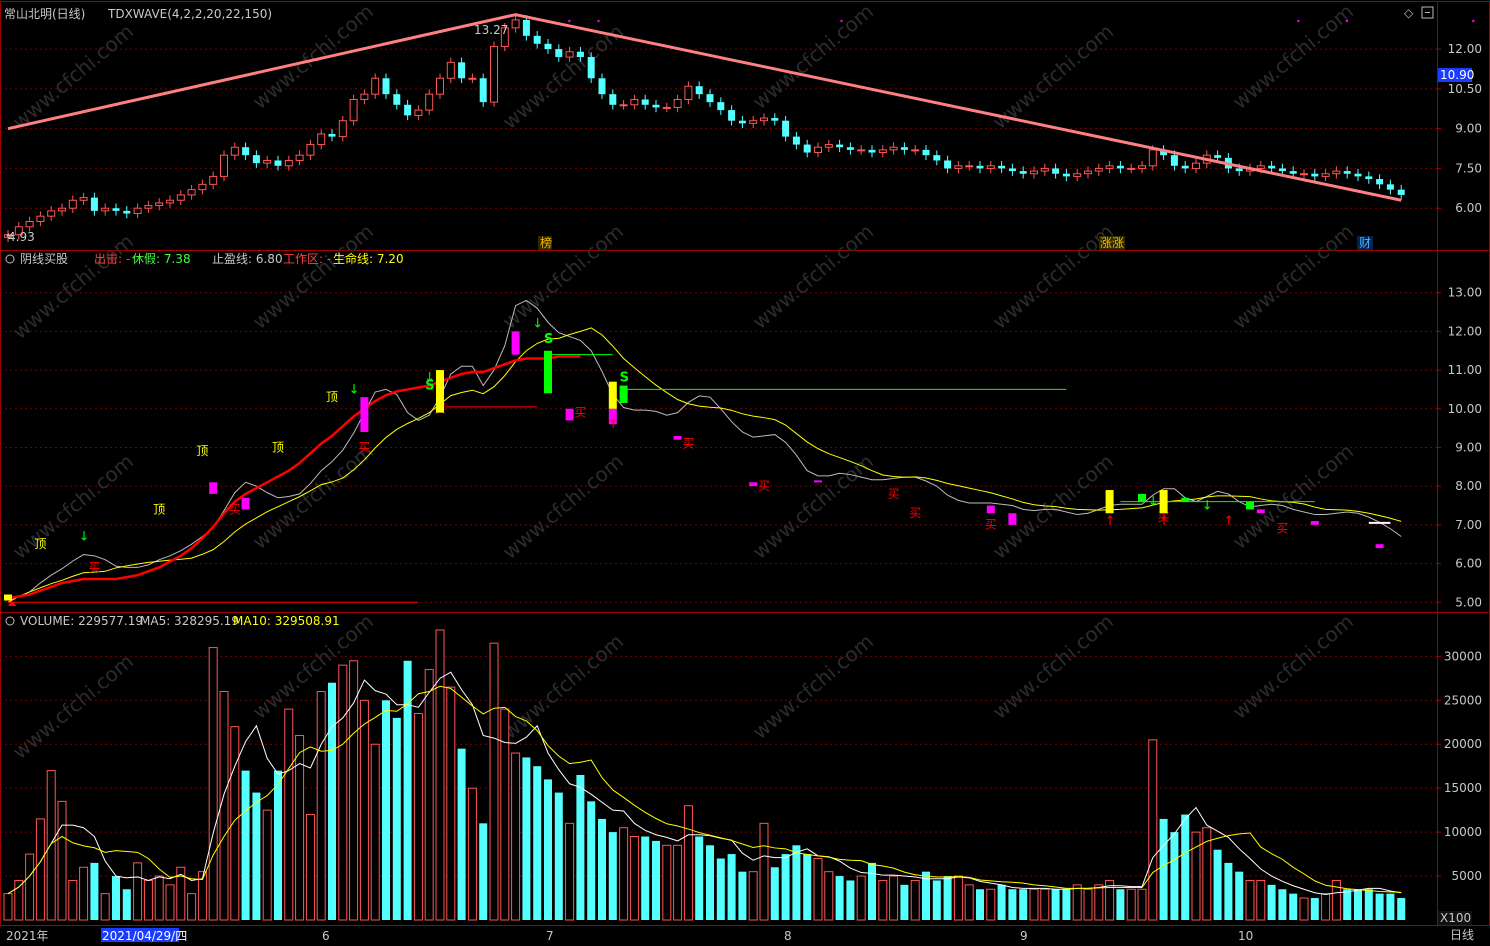 The width and height of the screenshot is (1490, 946). Describe the element at coordinates (1468, 129) in the screenshot. I see `price-axis-label: 9.00` at that location.